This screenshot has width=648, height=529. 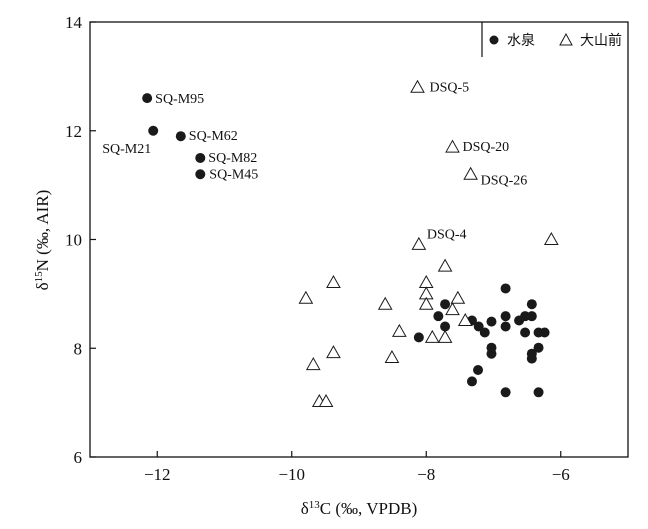 What do you see at coordinates (42, 240) in the screenshot?
I see `y-axis-label: δ15N (‰, AIR)` at bounding box center [42, 240].